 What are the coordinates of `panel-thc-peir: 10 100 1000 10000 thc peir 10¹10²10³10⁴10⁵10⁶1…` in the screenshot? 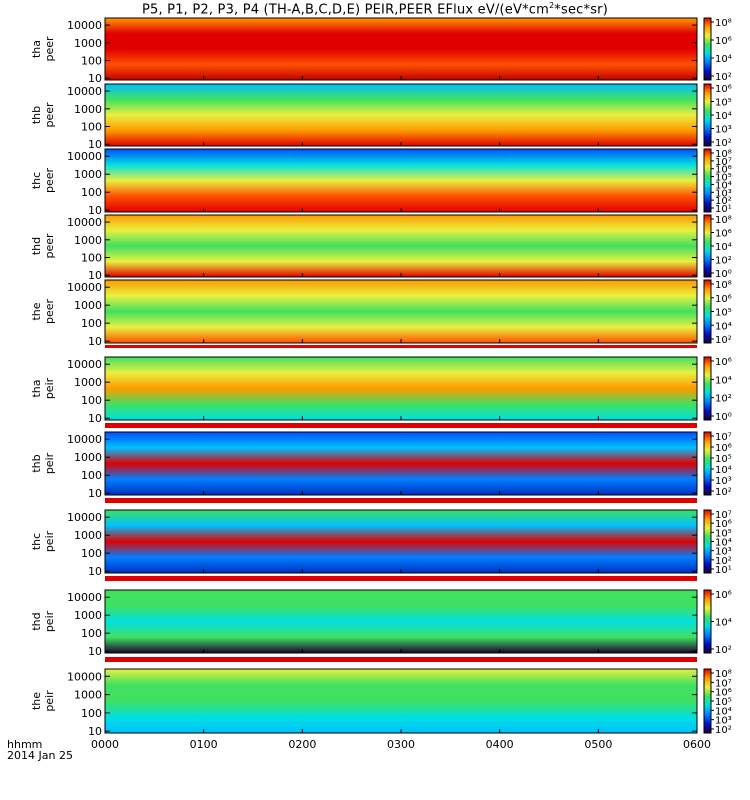 It's located at (381, 543).